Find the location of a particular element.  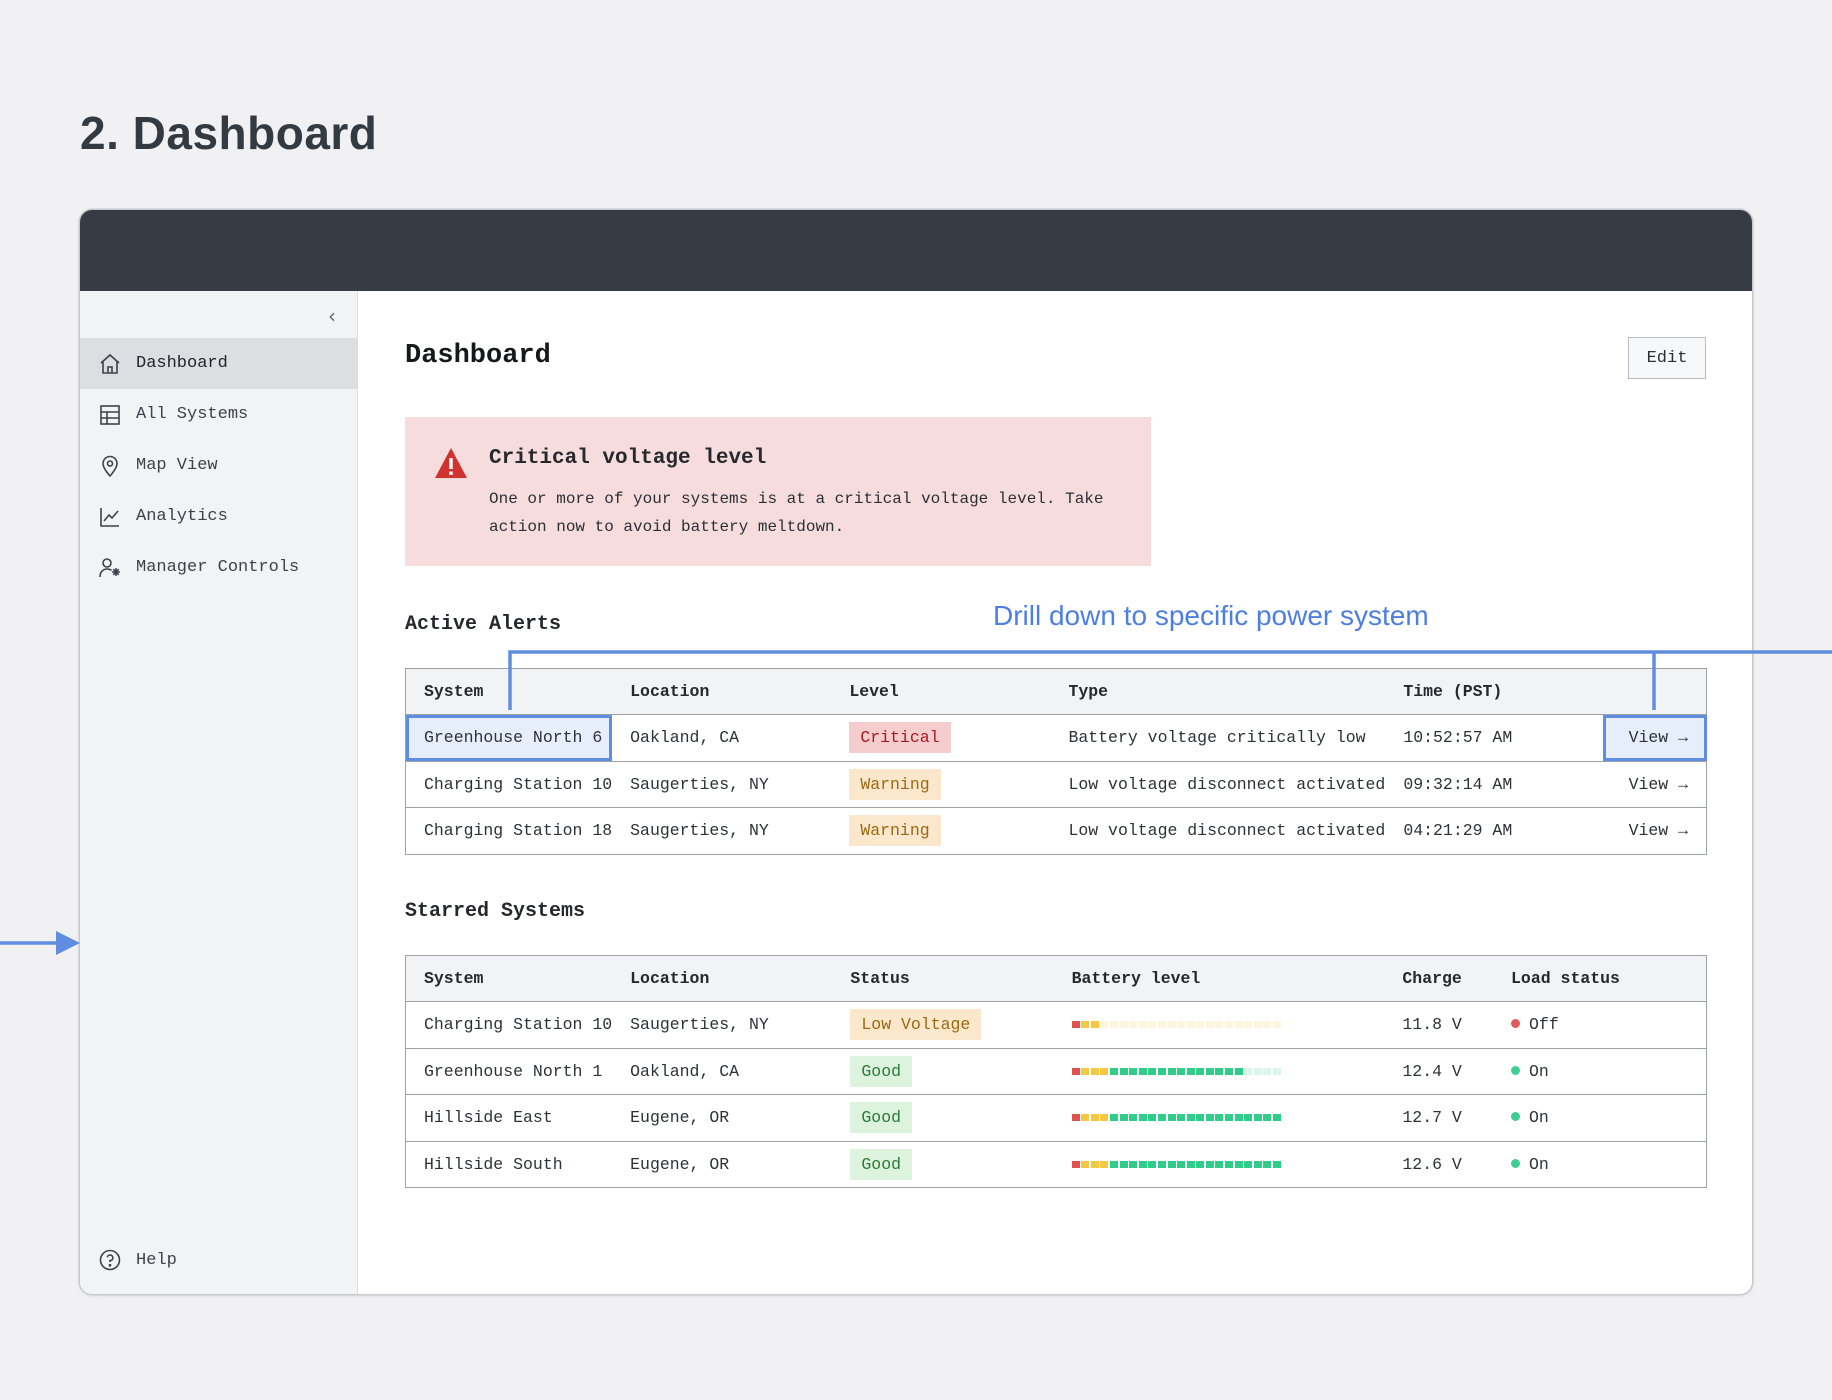

help-icon is located at coordinates (110, 1260).